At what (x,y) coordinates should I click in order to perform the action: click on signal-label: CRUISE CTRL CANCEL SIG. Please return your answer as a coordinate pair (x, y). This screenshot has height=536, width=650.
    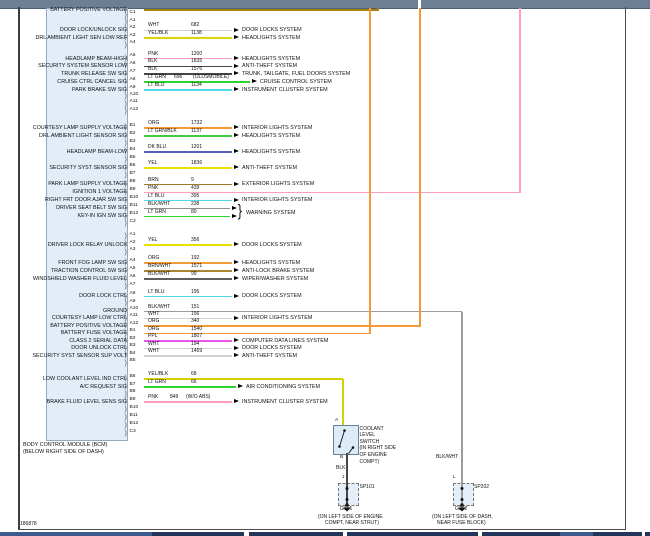
    Looking at the image, I should click on (92, 81).